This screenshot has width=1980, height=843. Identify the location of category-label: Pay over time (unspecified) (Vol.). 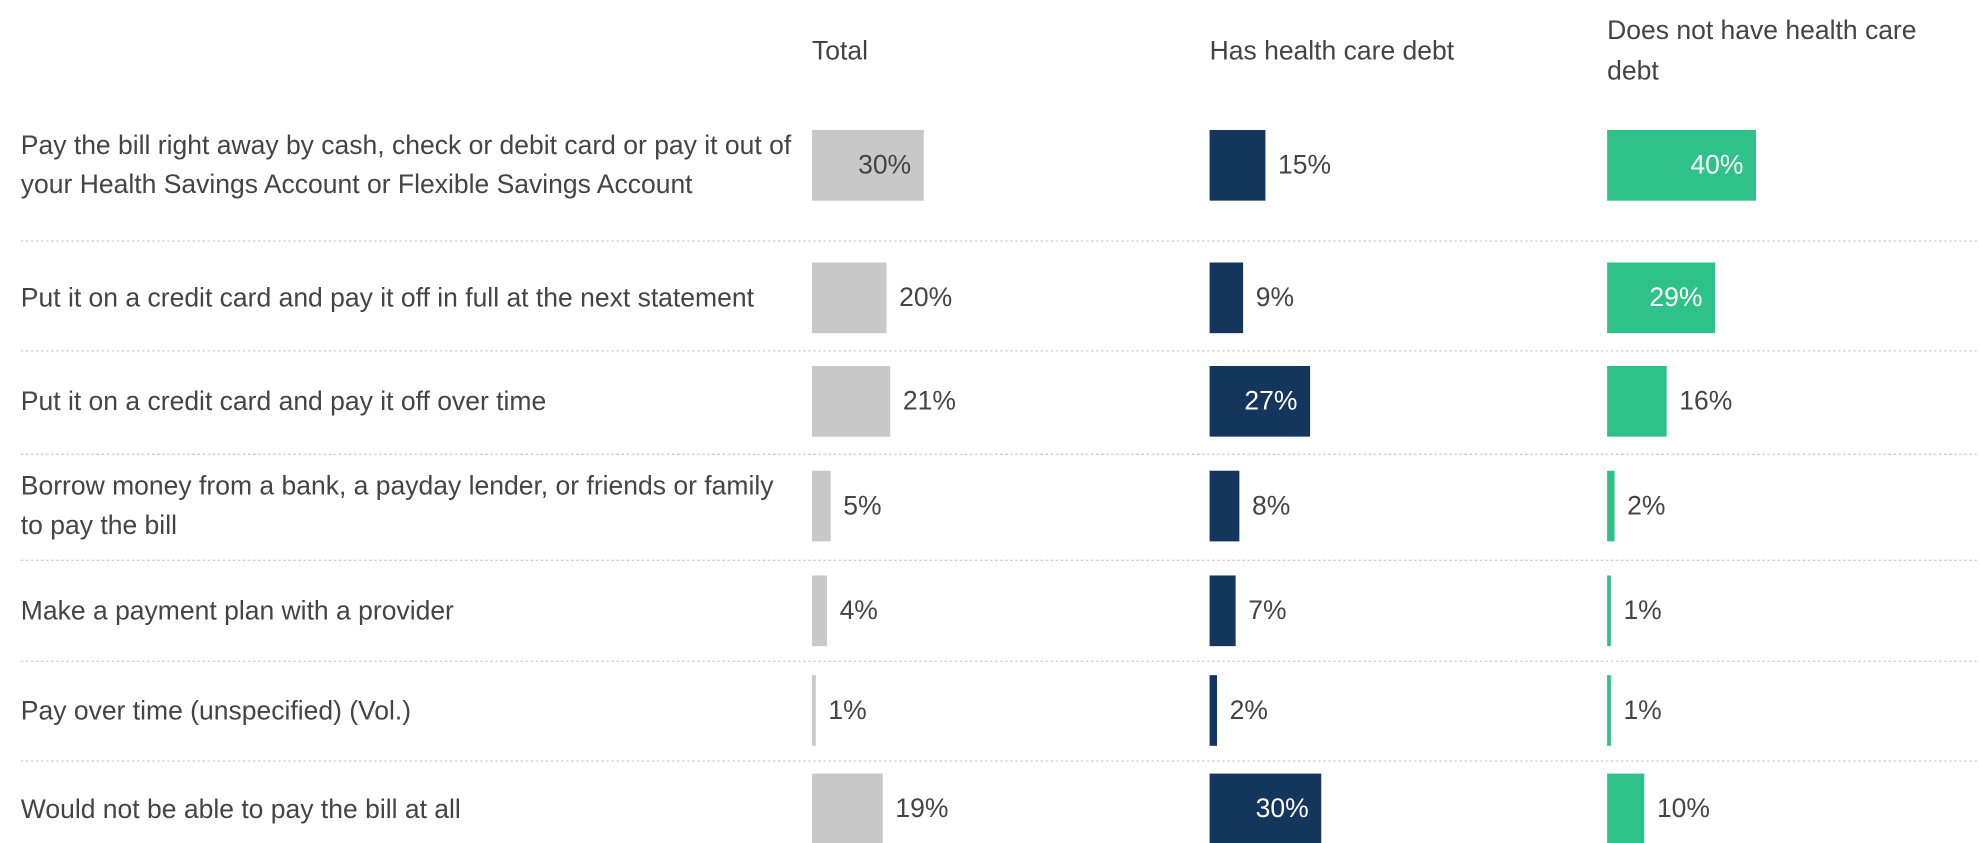
(216, 710).